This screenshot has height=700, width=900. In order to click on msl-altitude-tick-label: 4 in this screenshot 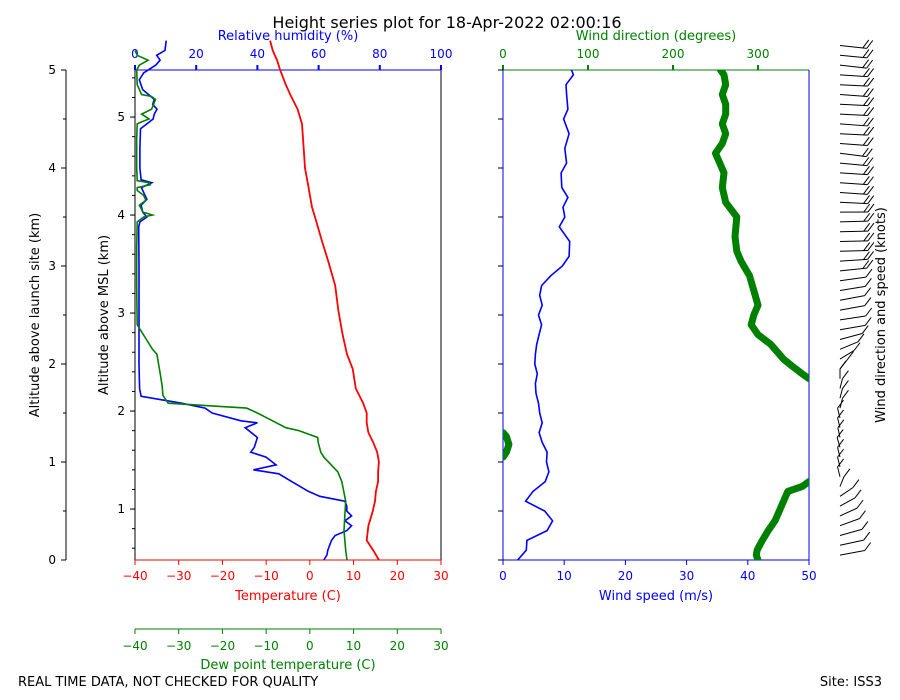, I will do `click(121, 215)`.